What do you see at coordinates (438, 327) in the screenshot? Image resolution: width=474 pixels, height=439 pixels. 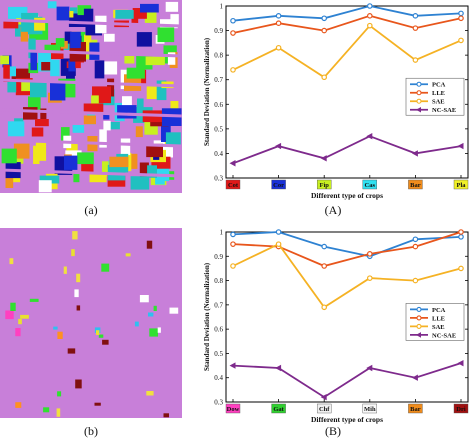 I see `legend-label: SAE` at bounding box center [438, 327].